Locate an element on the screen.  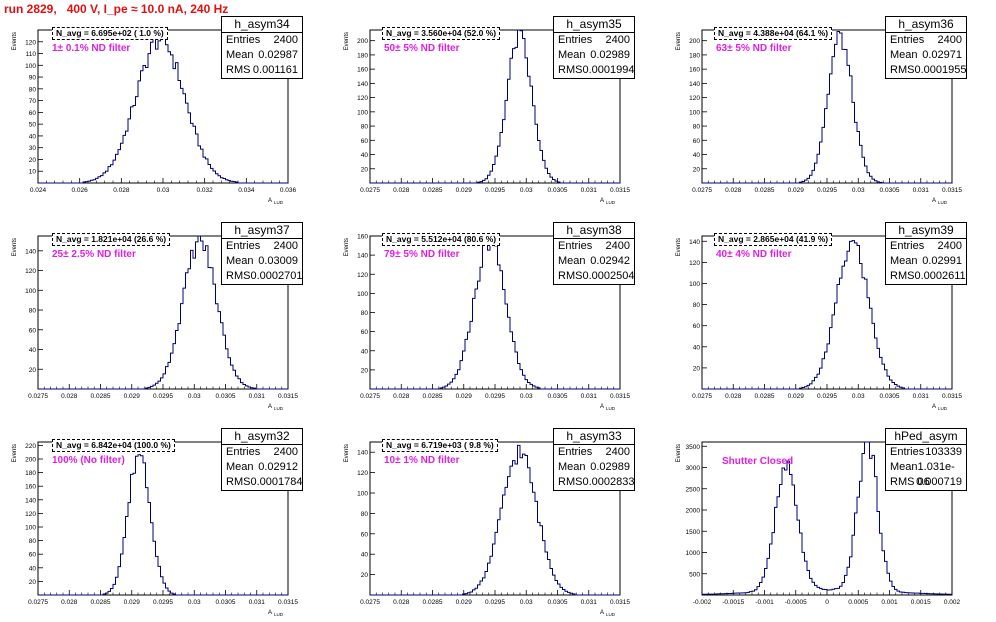
filter-annotation: 100% (No filter) is located at coordinates (88, 460).